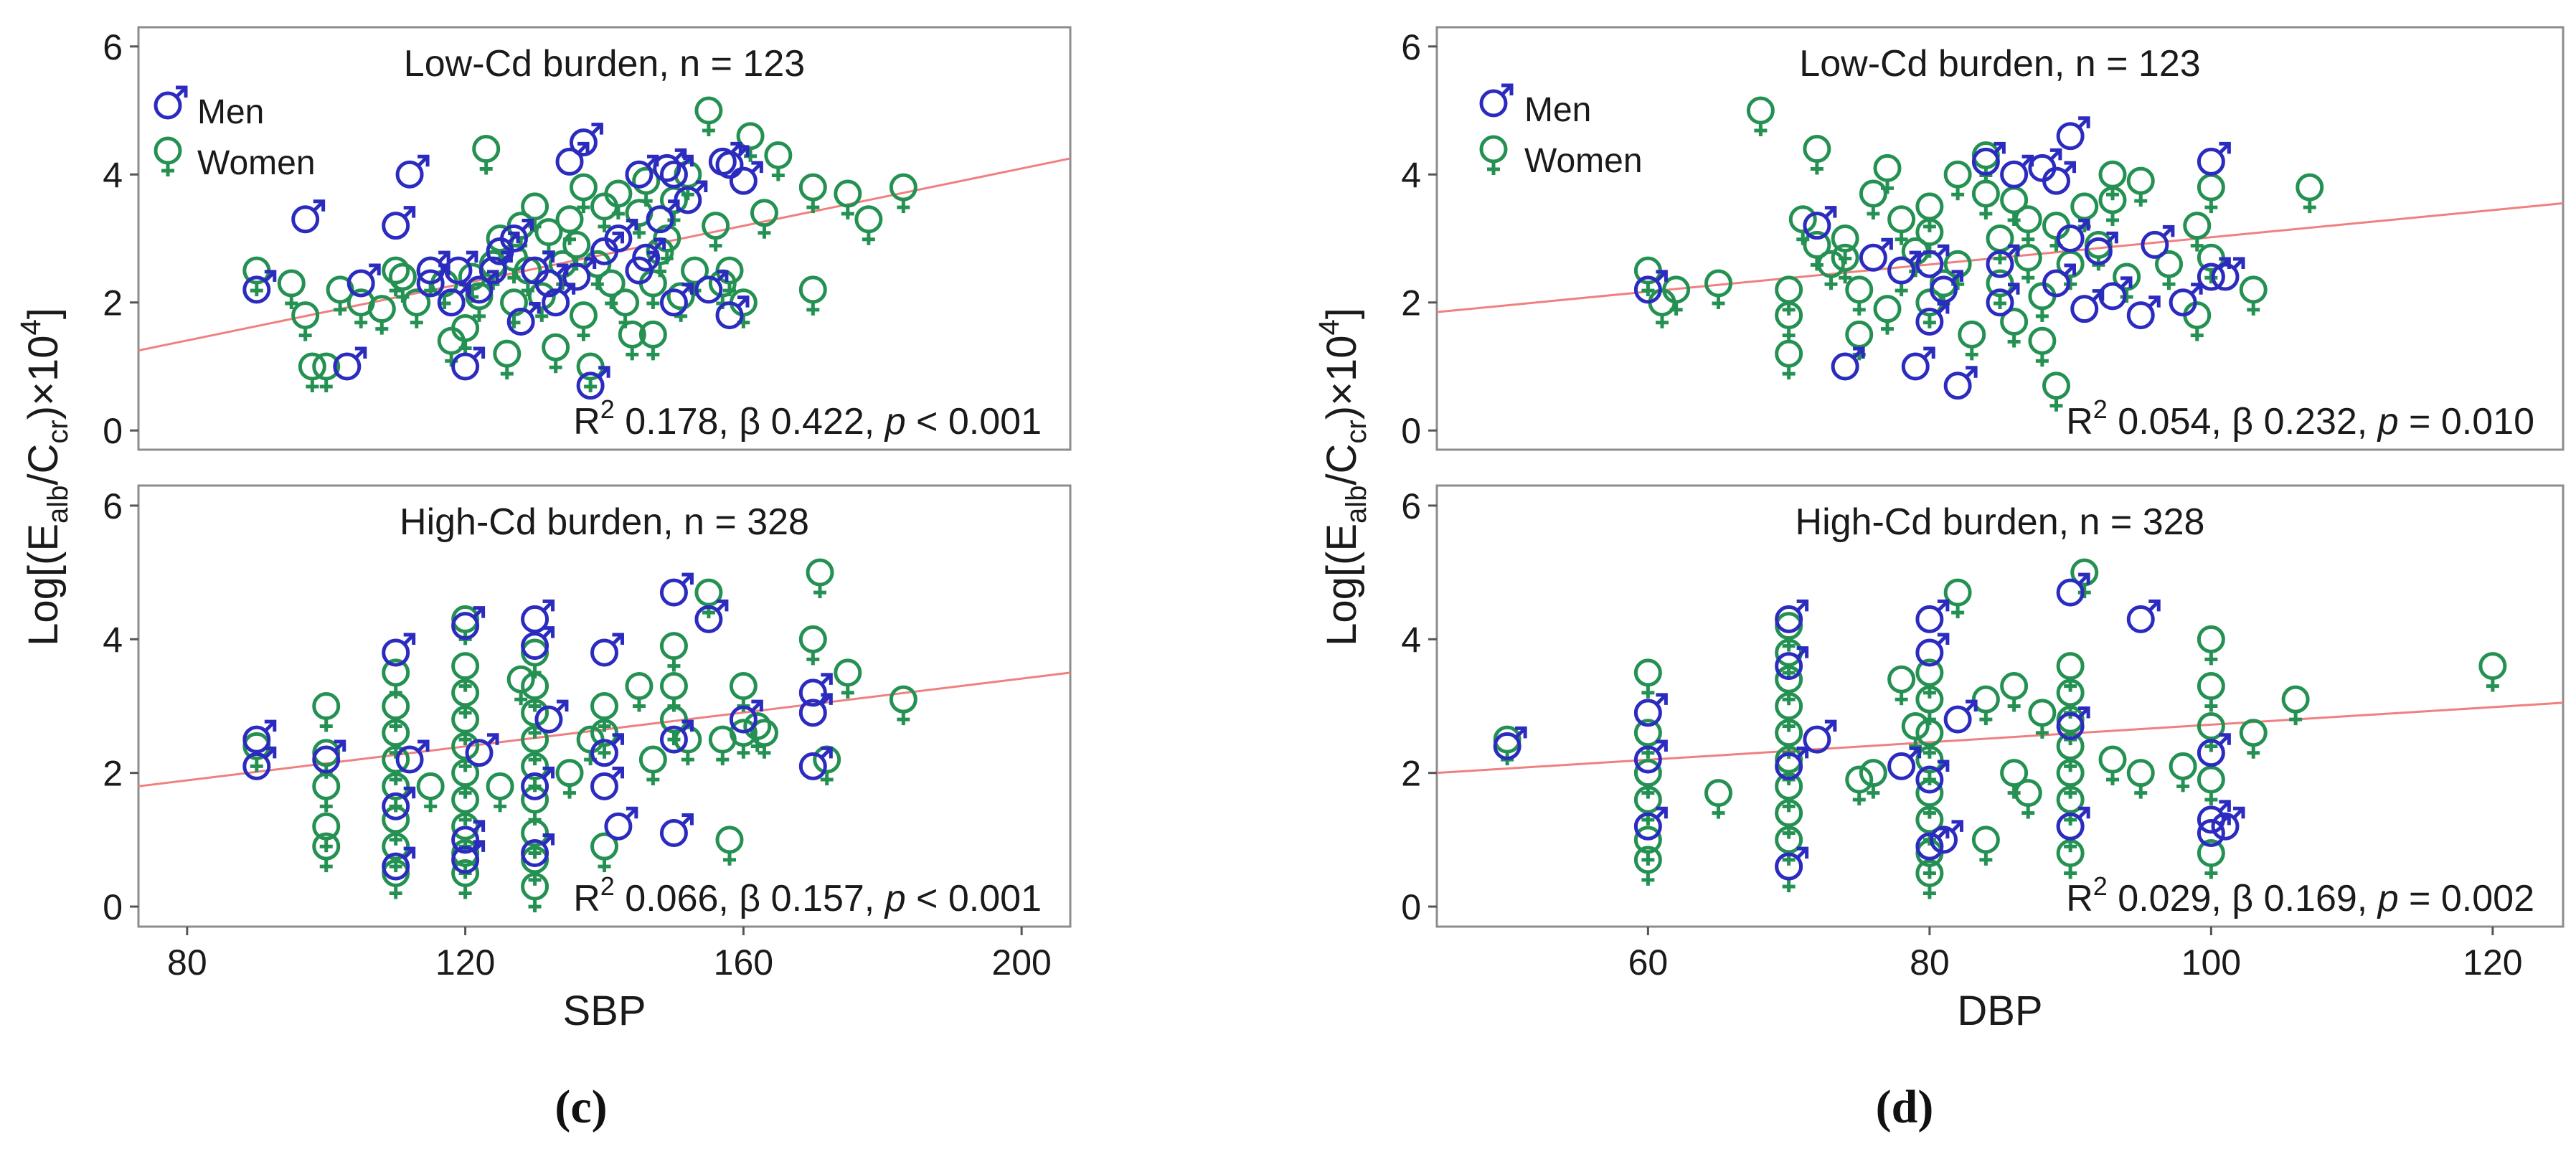 The height and width of the screenshot is (1159, 2576). I want to click on legend-men-d: Men, so click(1536, 107).